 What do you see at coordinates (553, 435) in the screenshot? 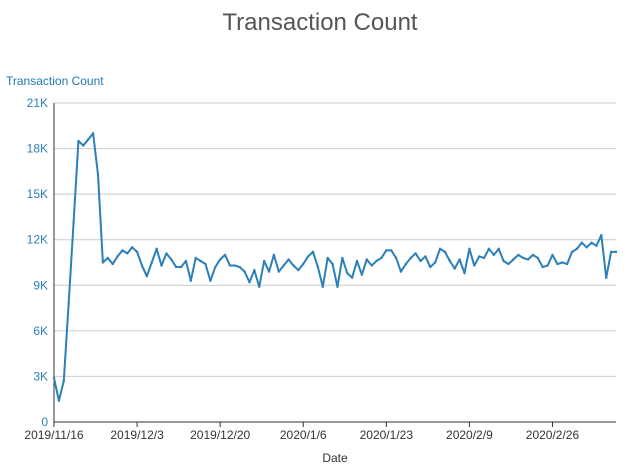
I see `x-tick-label: 2020/2/26` at bounding box center [553, 435].